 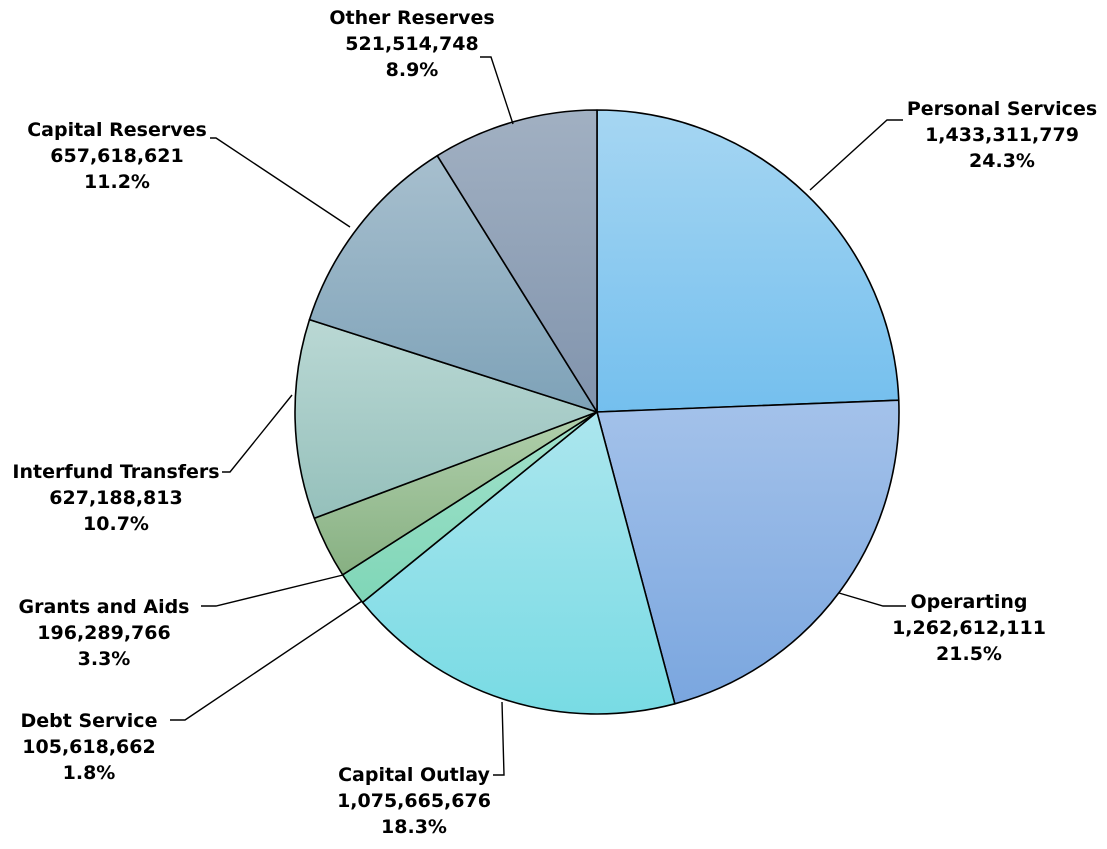 I want to click on pie-slice-other-reserves, so click(x=517, y=261).